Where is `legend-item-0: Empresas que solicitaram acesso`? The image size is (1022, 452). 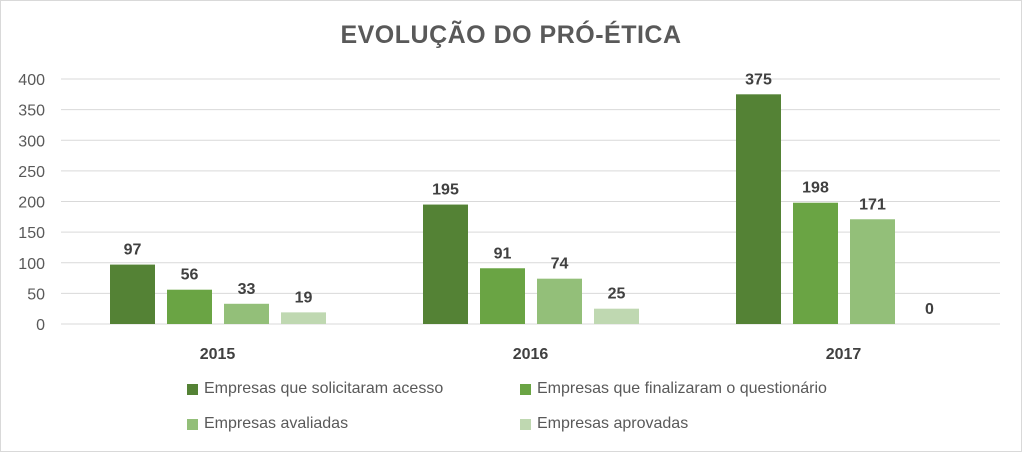
legend-item-0: Empresas que solicitaram acesso is located at coordinates (315, 389).